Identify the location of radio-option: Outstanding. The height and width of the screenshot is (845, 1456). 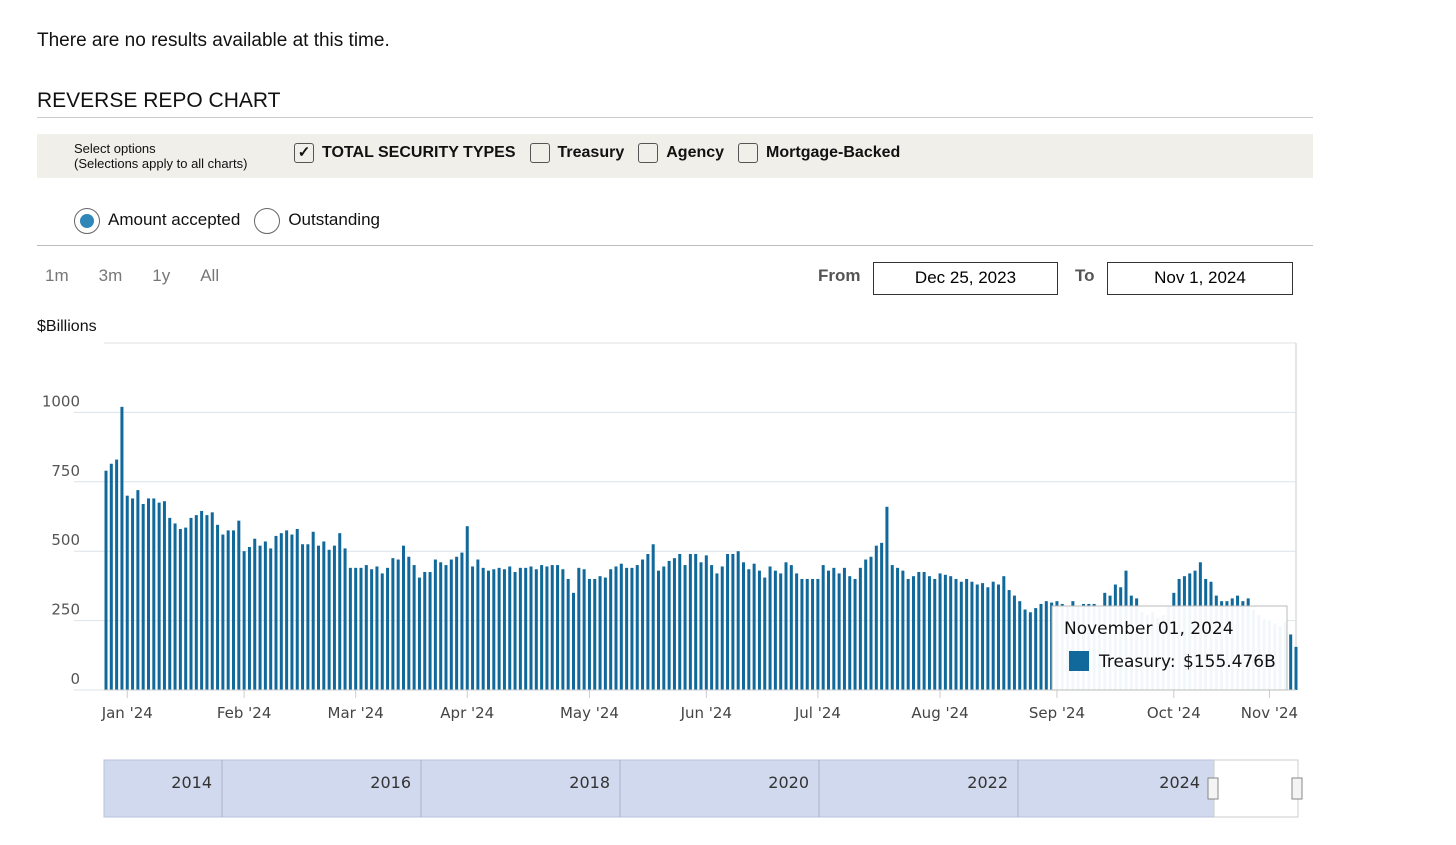
(317, 221).